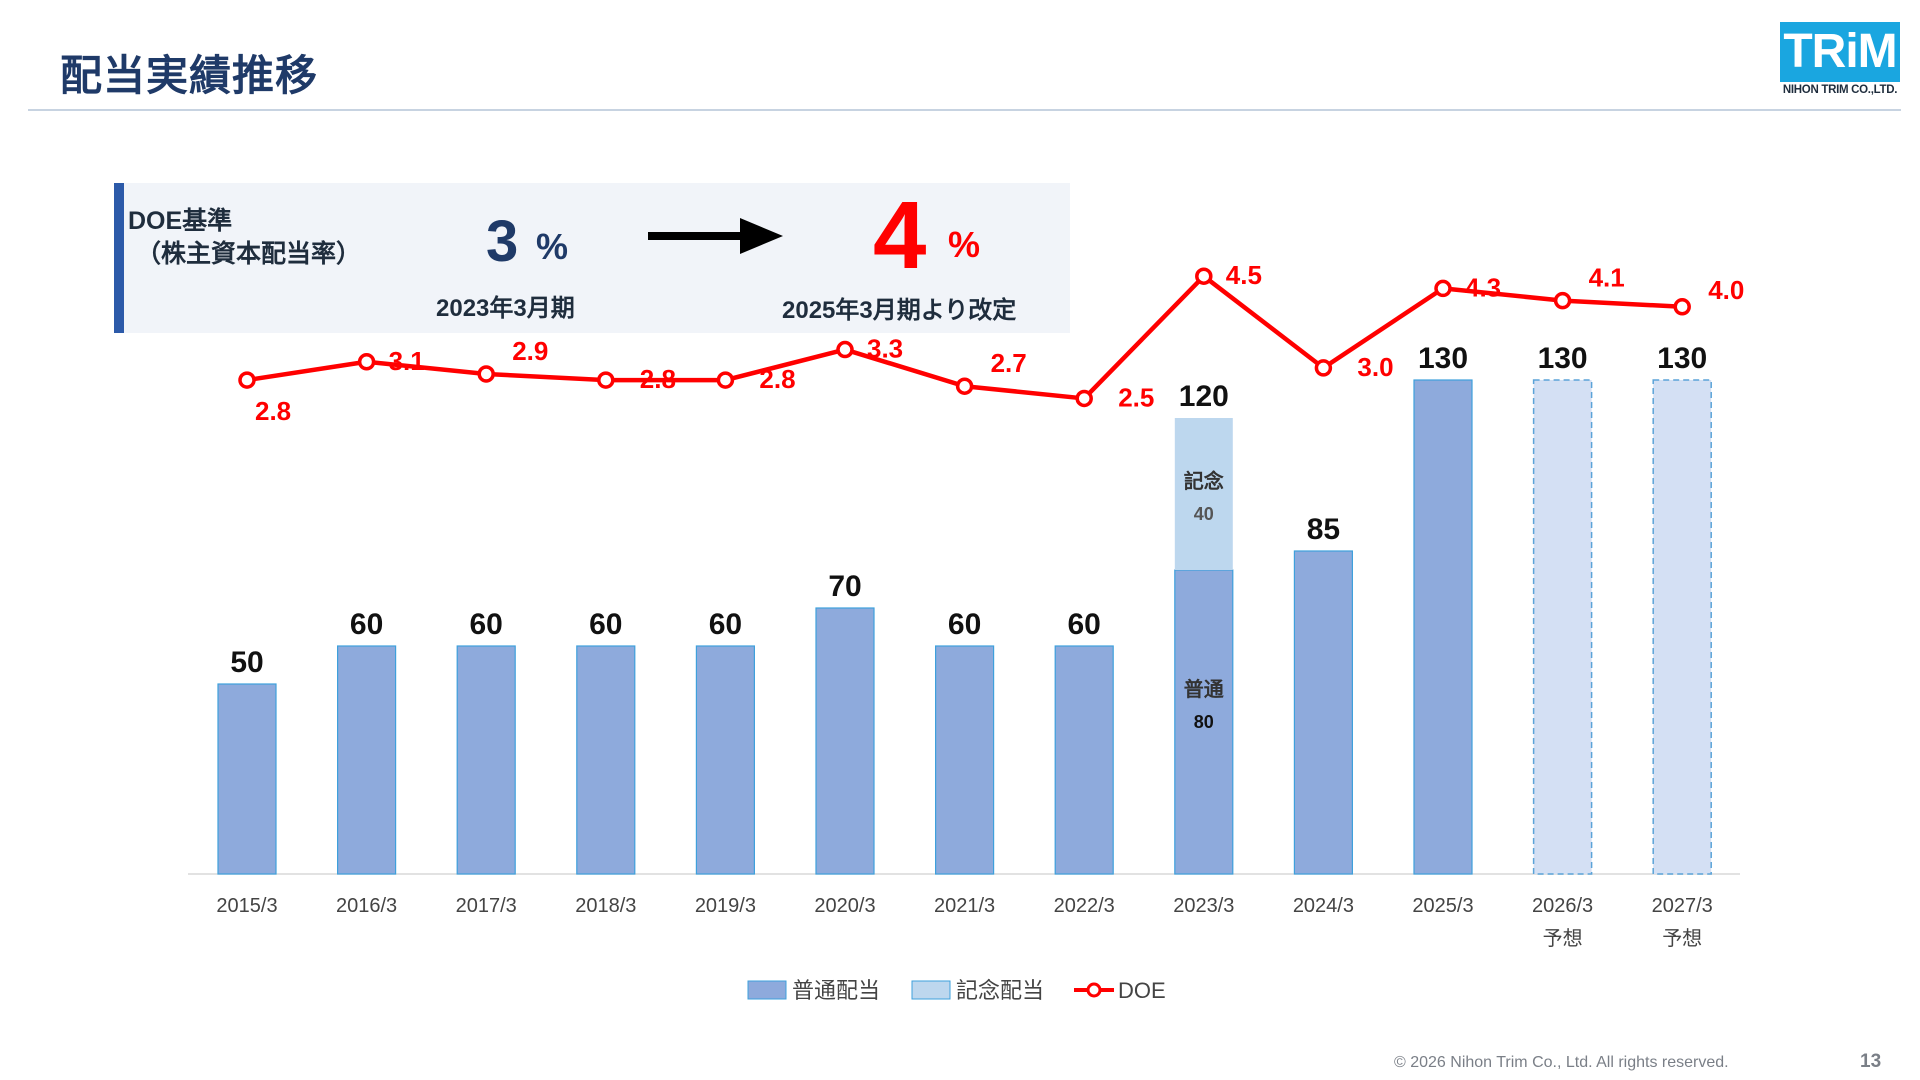  Describe the element at coordinates (844, 586) in the screenshot. I see `bar-total-label: 70` at that location.